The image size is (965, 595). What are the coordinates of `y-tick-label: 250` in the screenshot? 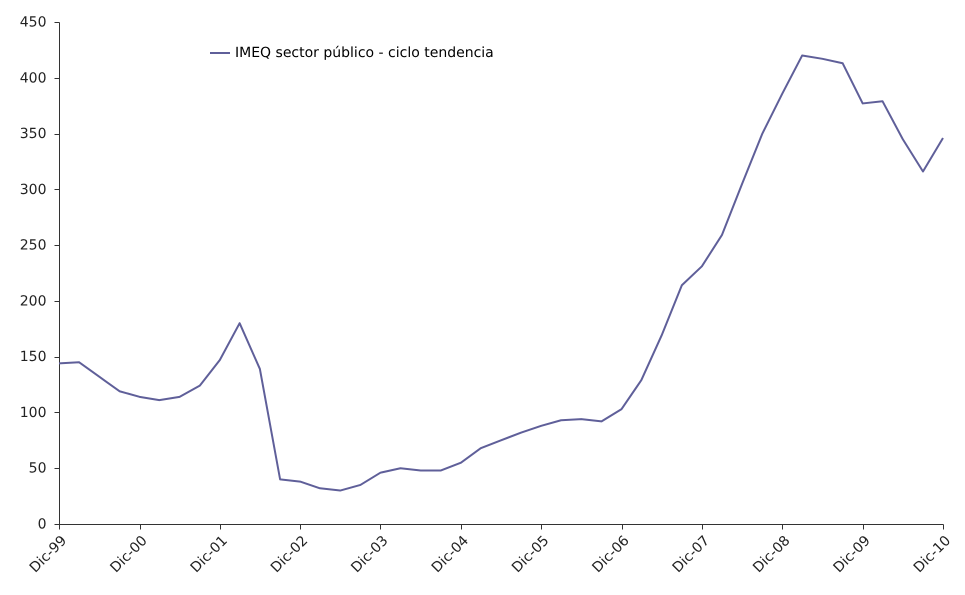 It's located at (33, 246).